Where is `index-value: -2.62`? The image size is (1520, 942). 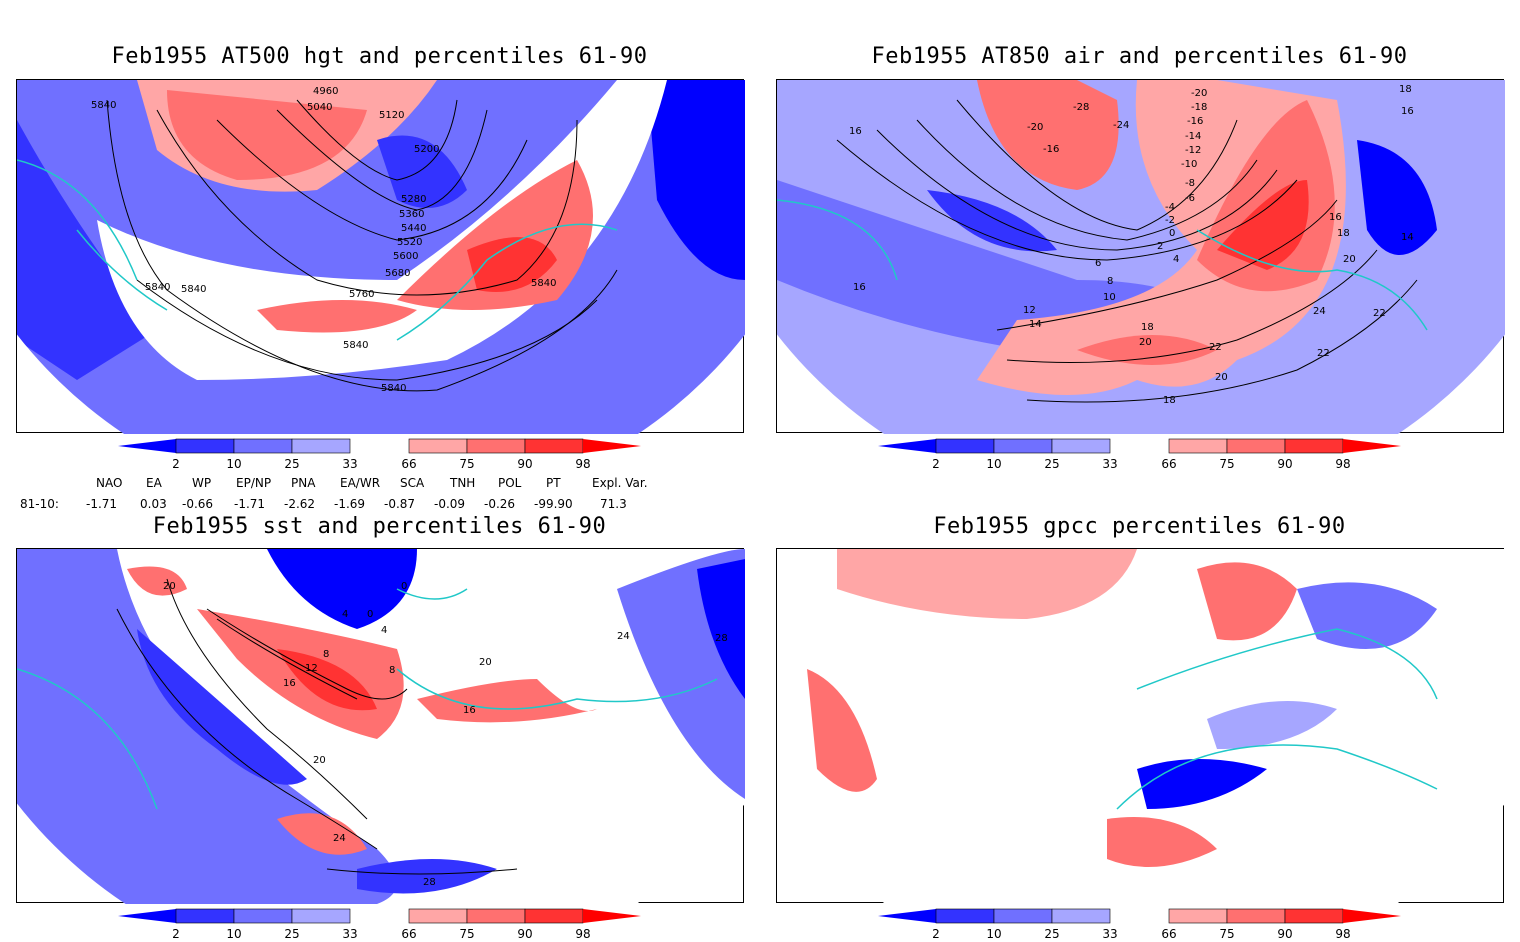 index-value: -2.62 is located at coordinates (300, 504).